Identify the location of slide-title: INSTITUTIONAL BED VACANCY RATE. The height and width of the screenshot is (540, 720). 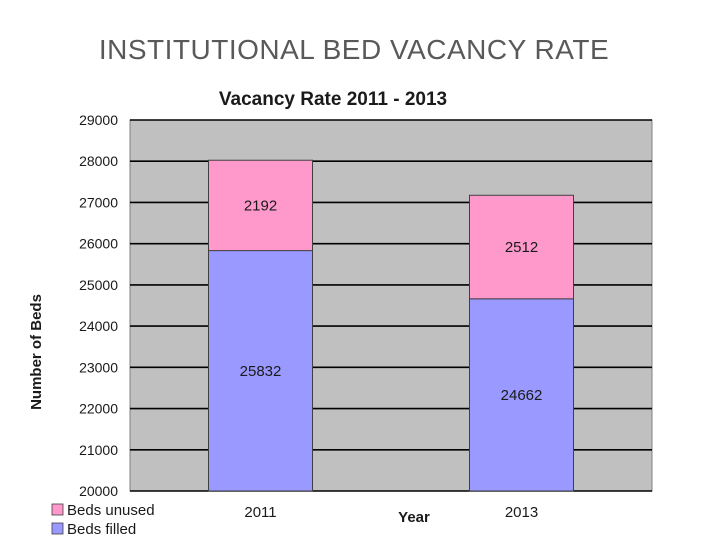
(354, 49).